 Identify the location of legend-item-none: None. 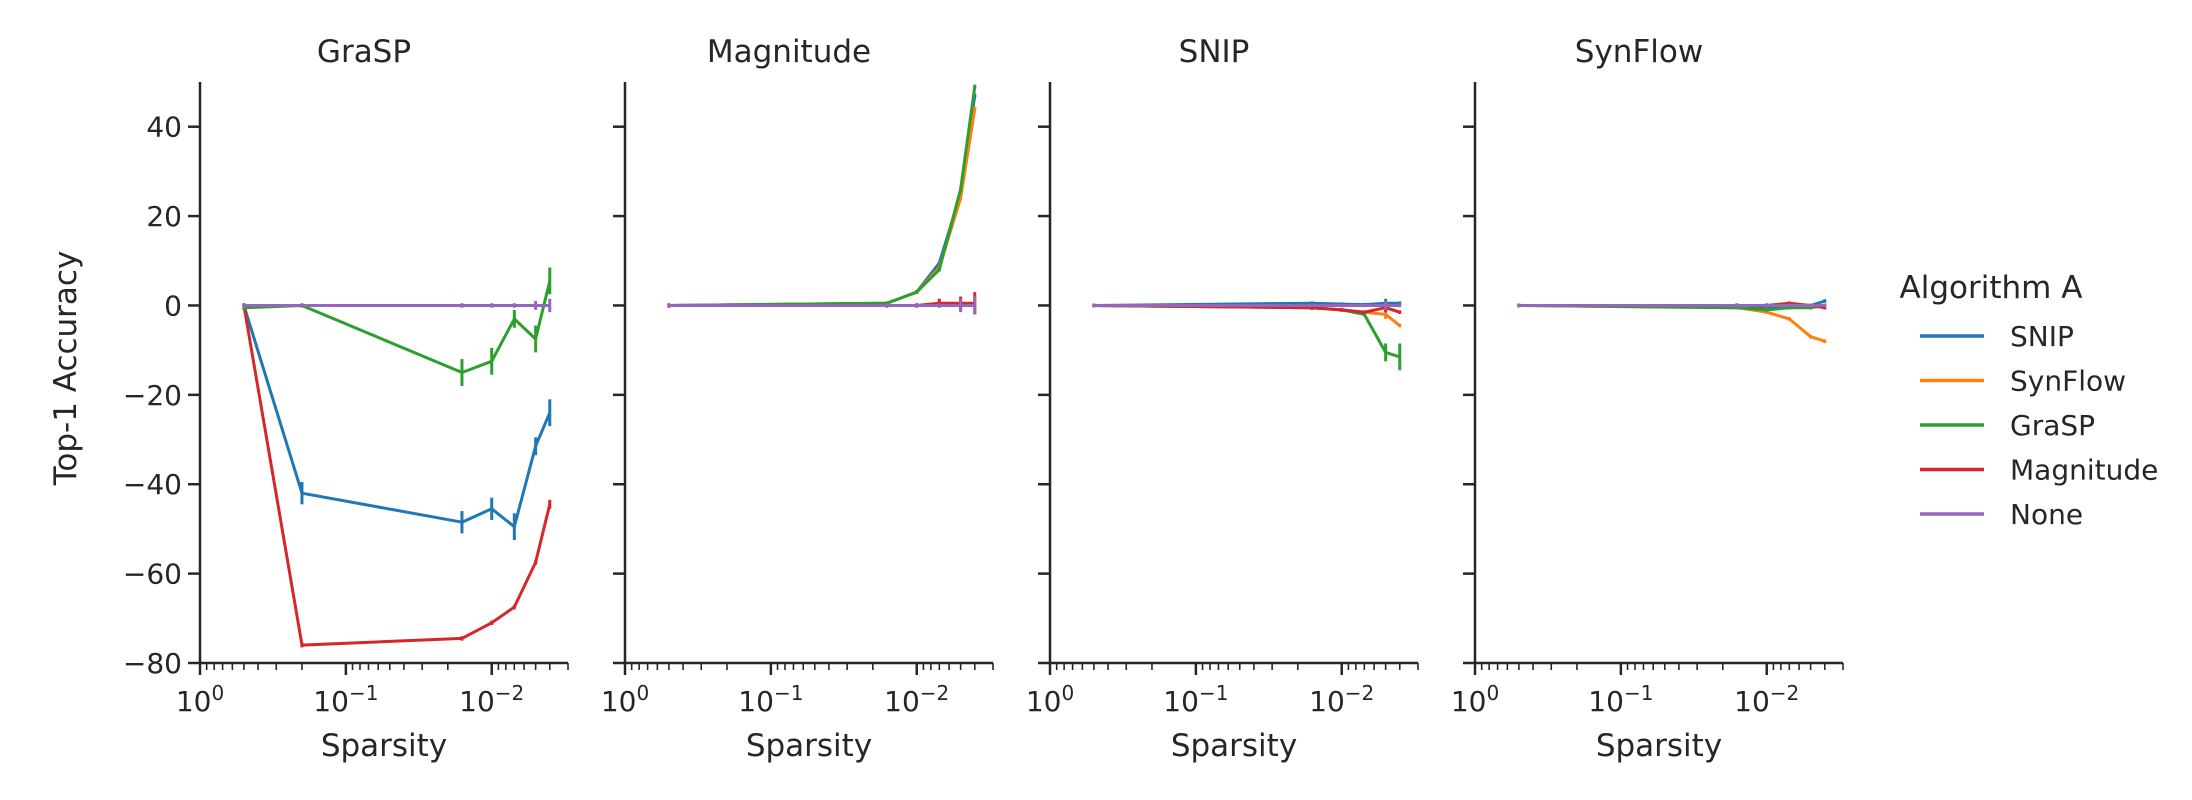
(2001, 514).